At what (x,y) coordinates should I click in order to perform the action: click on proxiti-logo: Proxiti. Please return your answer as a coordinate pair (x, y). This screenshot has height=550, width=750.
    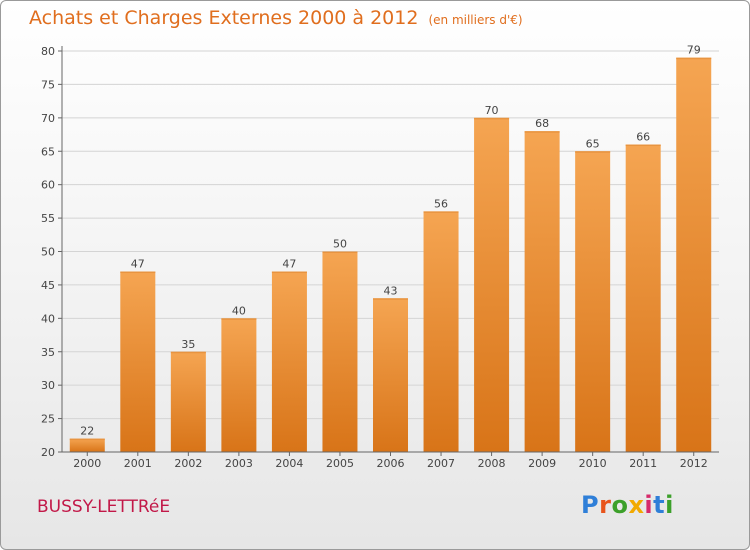
    Looking at the image, I should click on (627, 505).